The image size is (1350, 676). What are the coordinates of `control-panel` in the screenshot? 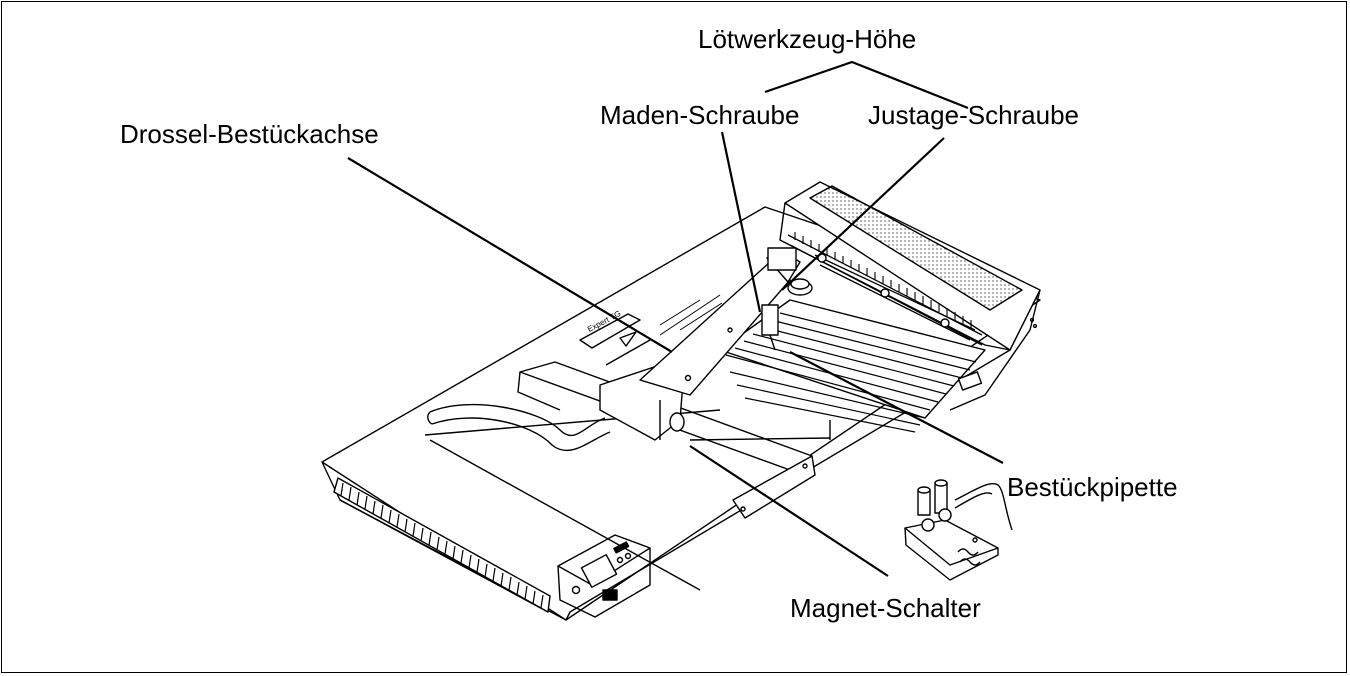 It's located at (604, 576).